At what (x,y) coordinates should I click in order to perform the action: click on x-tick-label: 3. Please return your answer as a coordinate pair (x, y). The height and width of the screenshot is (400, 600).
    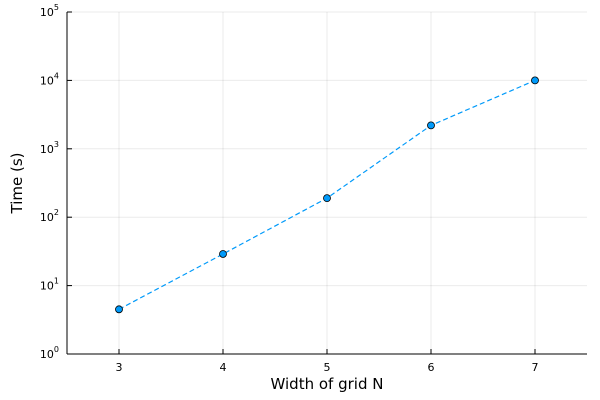
    Looking at the image, I should click on (119, 367).